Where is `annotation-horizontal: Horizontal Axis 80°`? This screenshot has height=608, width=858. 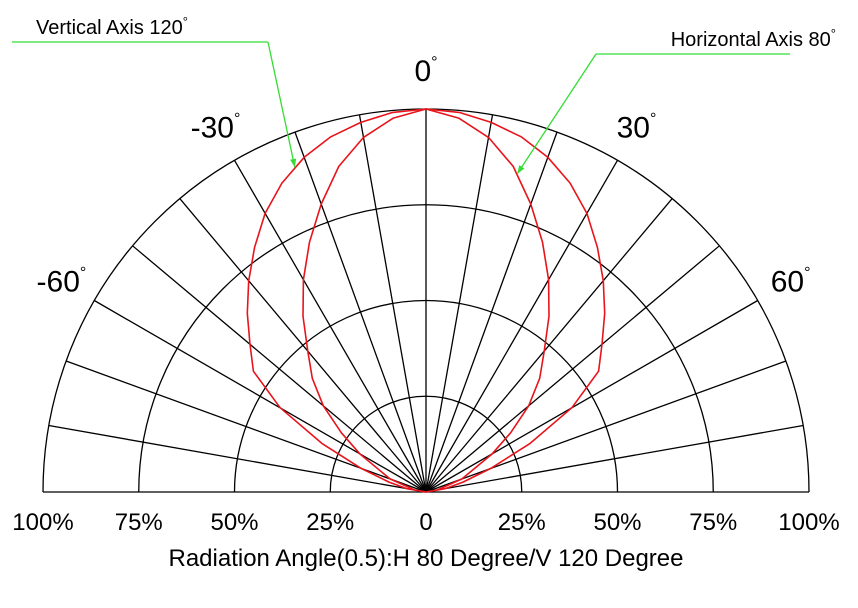
annotation-horizontal: Horizontal Axis 80° is located at coordinates (753, 38).